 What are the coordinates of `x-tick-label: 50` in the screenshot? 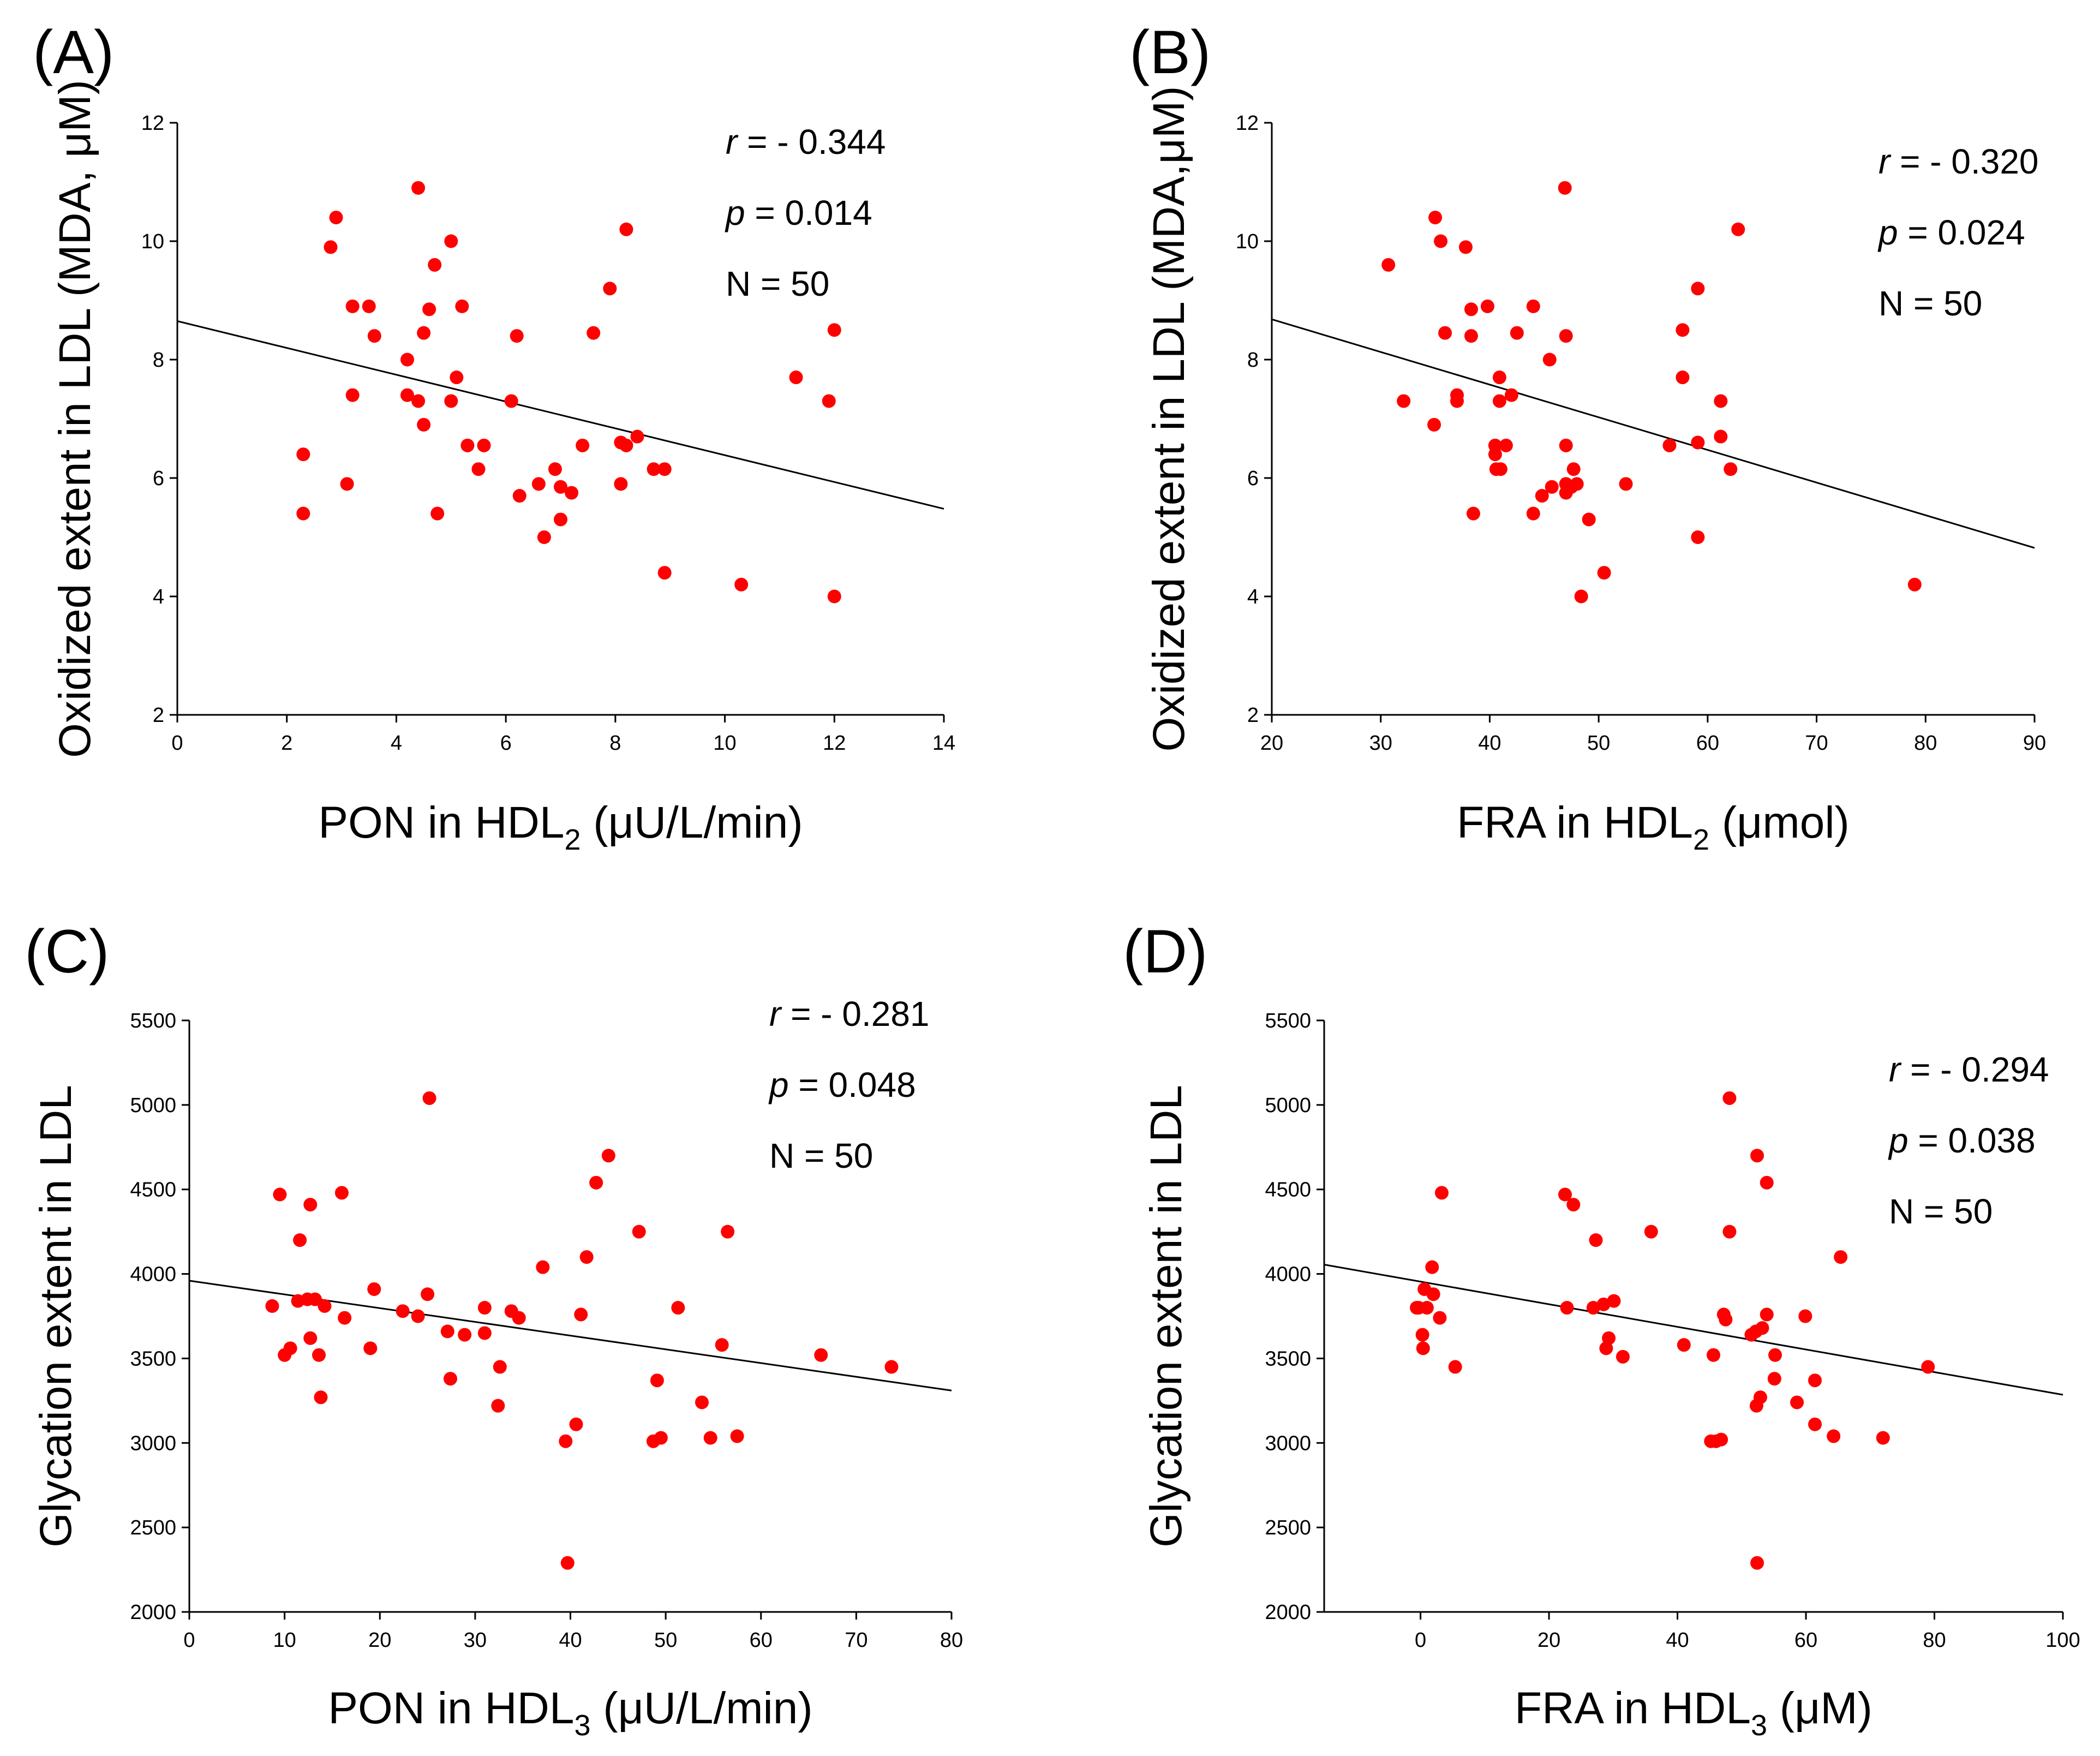 It's located at (1598, 743).